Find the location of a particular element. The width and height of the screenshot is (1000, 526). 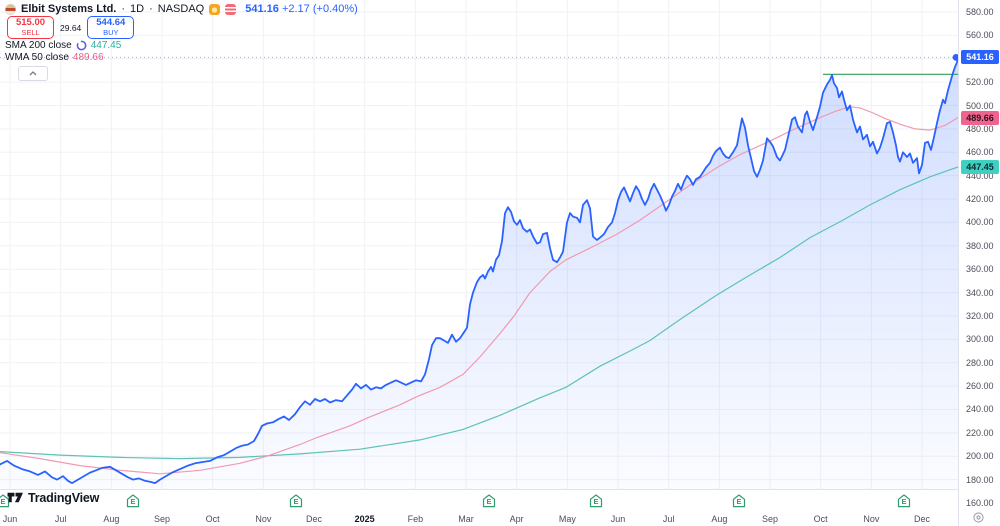

spread-value: 29.64 is located at coordinates (71, 27).